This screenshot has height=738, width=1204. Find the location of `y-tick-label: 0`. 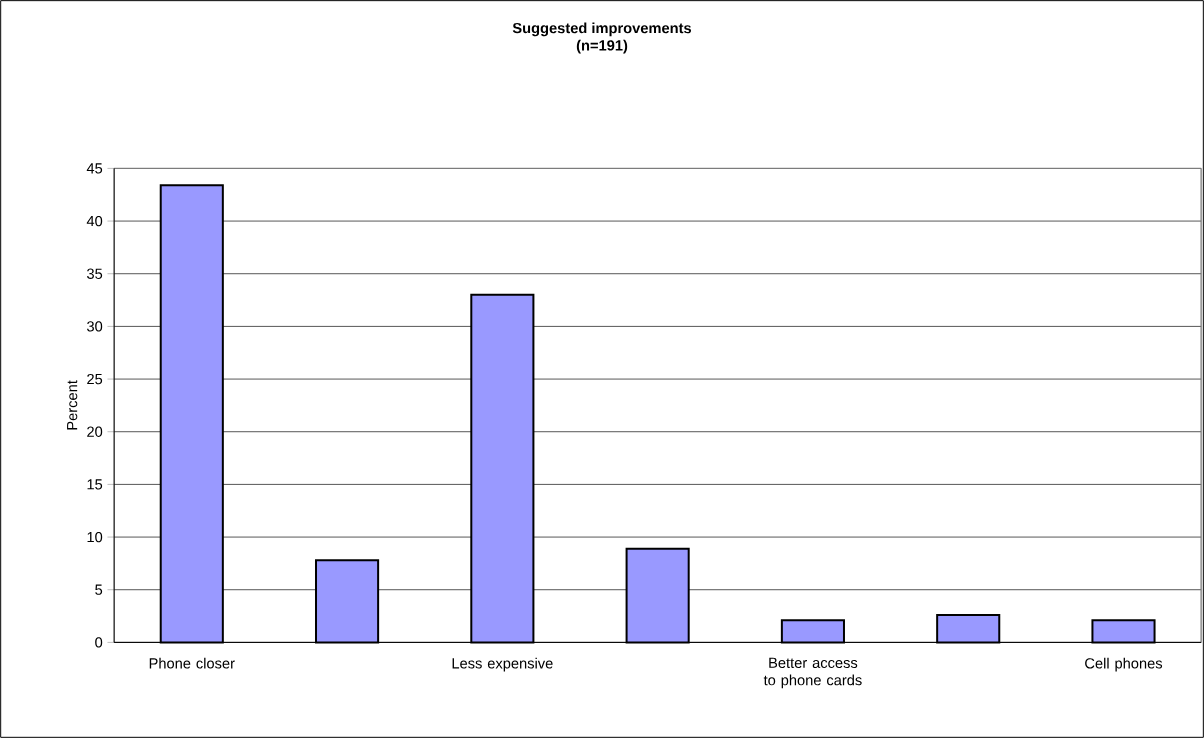

y-tick-label: 0 is located at coordinates (99, 642).